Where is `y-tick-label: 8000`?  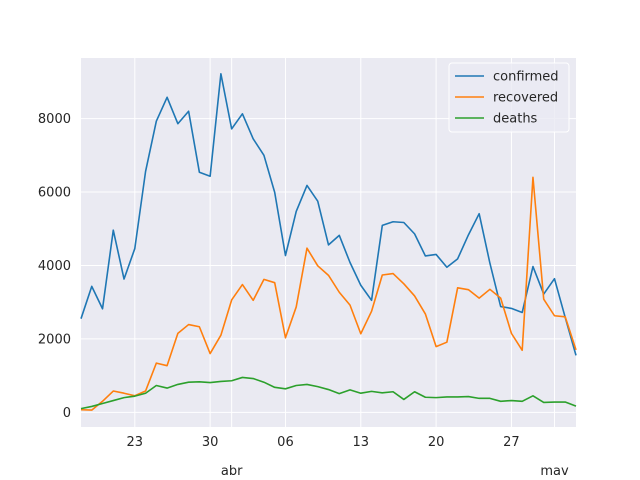 y-tick-label: 8000 is located at coordinates (54, 119).